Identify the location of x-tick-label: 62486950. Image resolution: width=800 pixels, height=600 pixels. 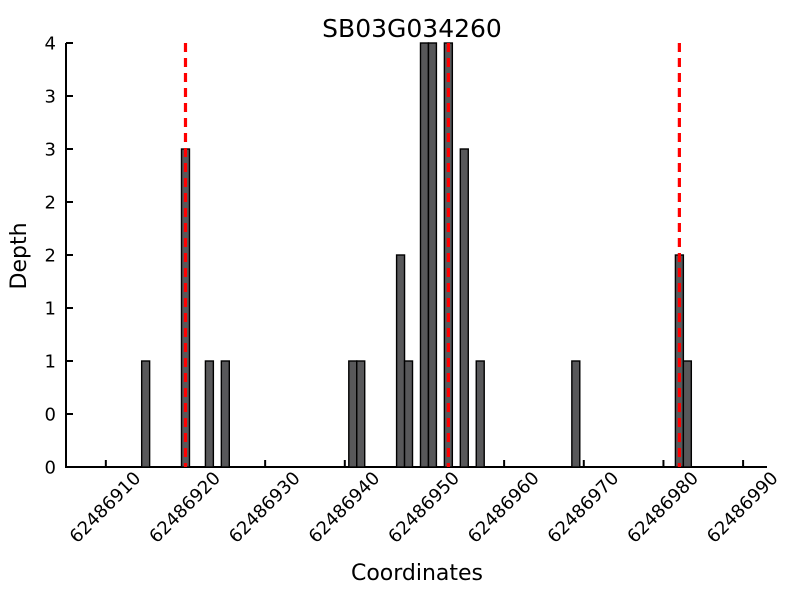
(424, 508).